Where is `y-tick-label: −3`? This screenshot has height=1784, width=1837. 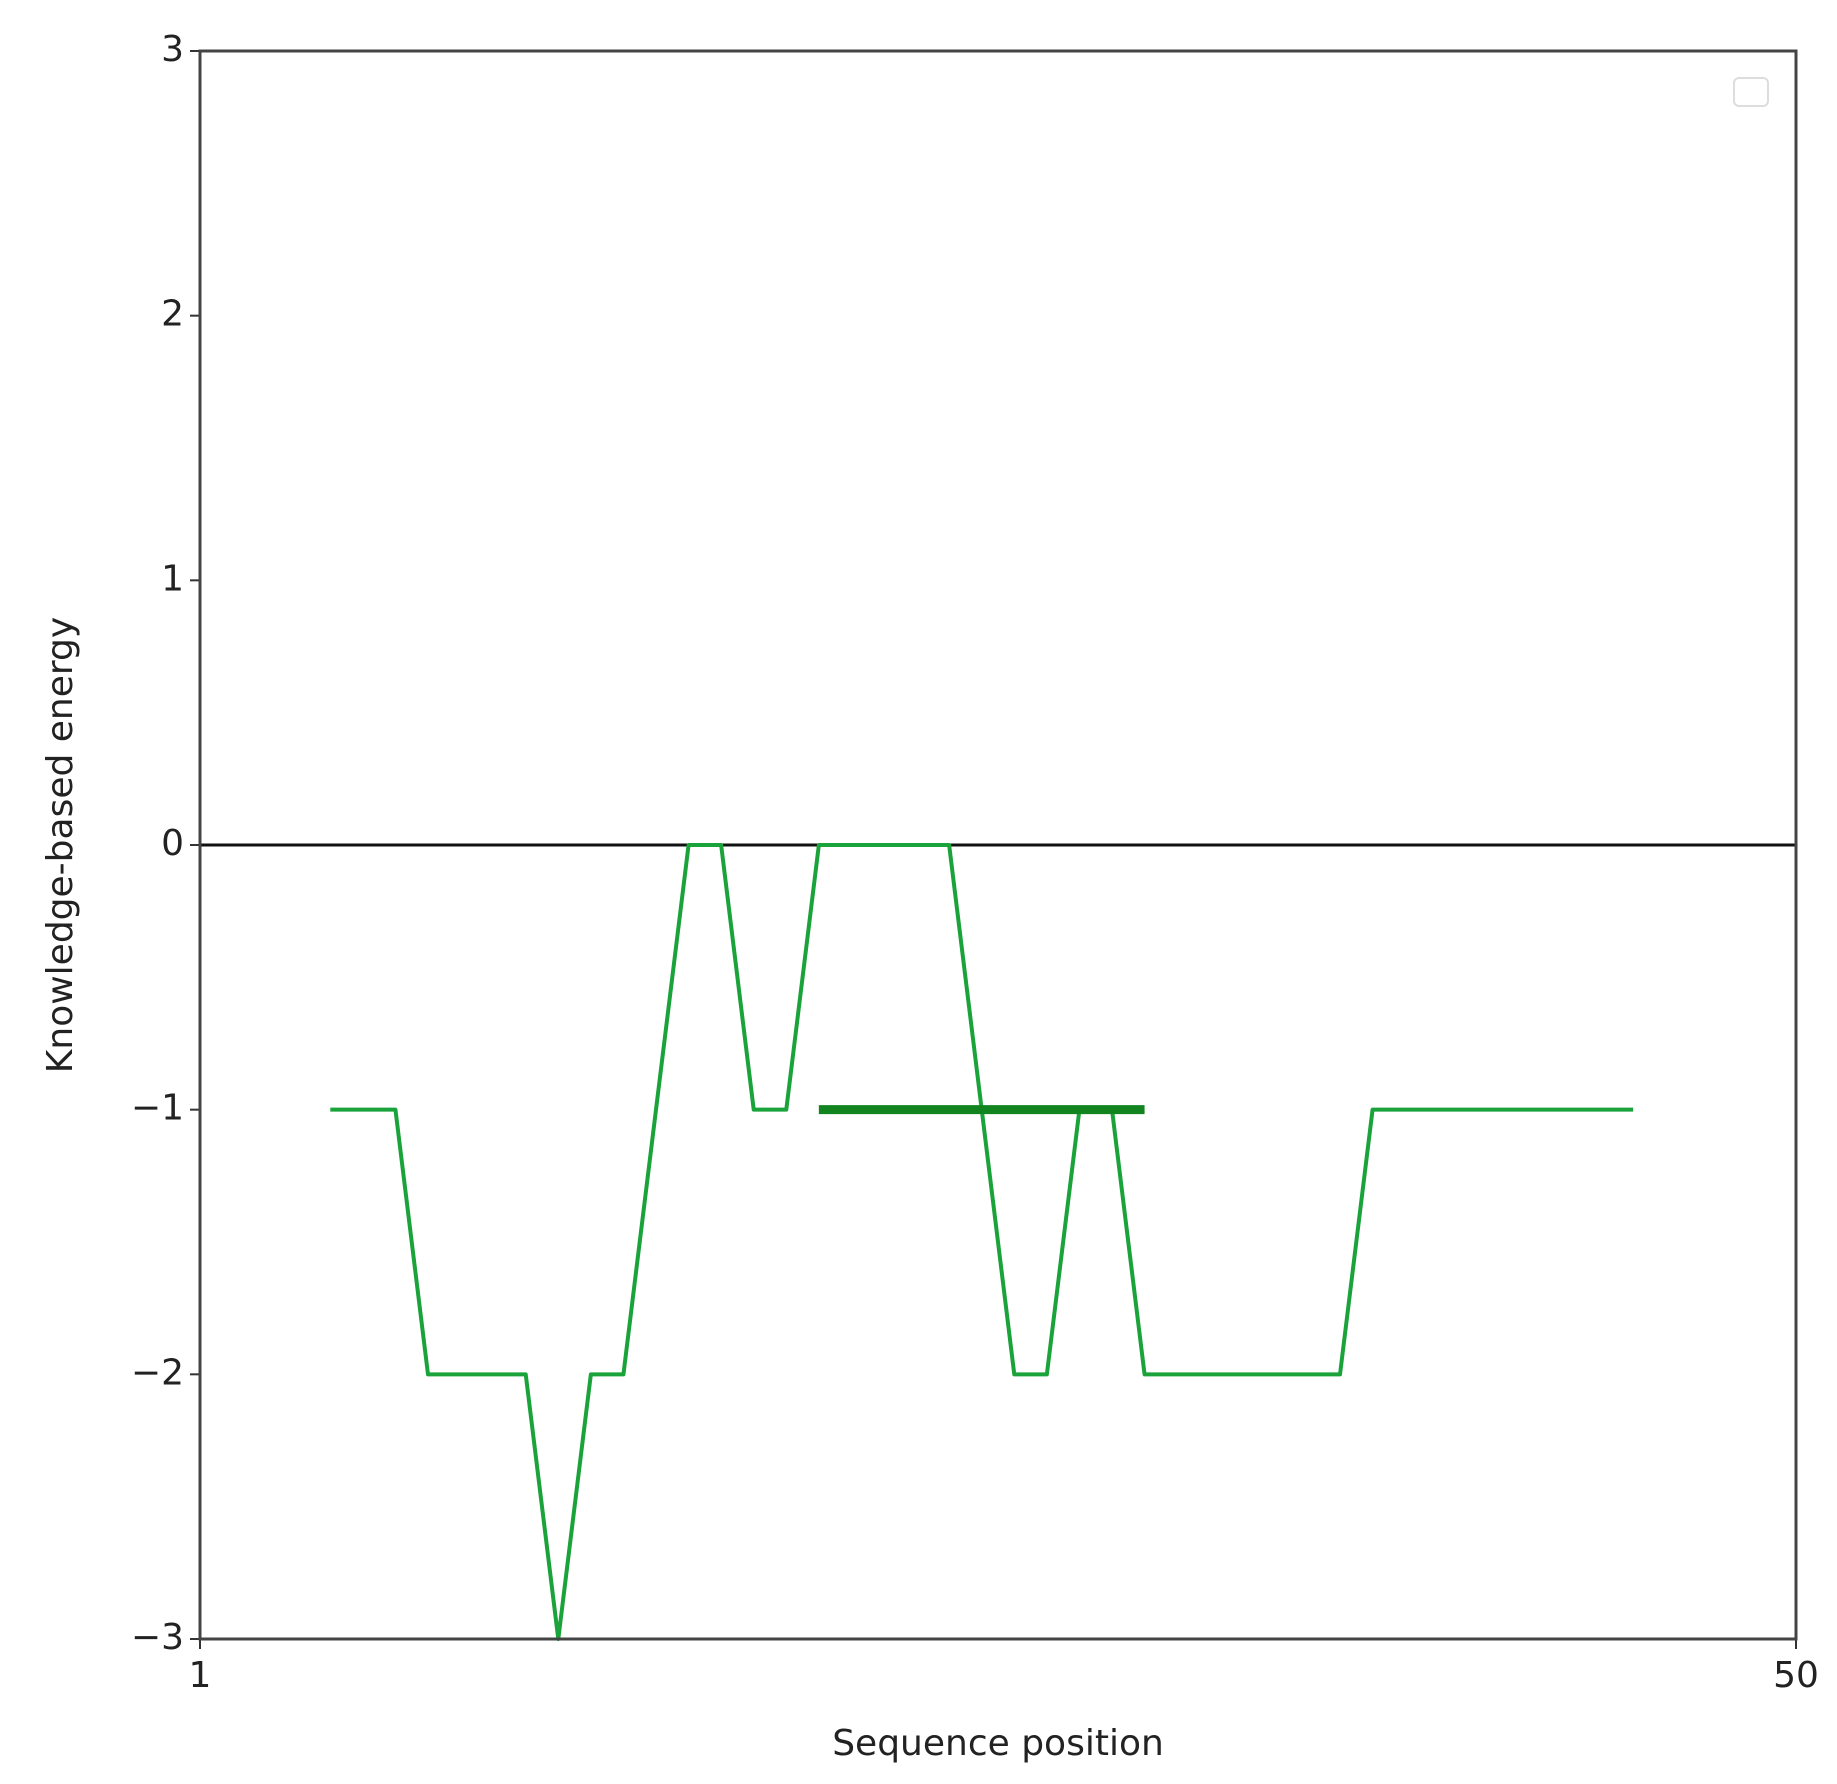
y-tick-label: −3 is located at coordinates (157, 1637).